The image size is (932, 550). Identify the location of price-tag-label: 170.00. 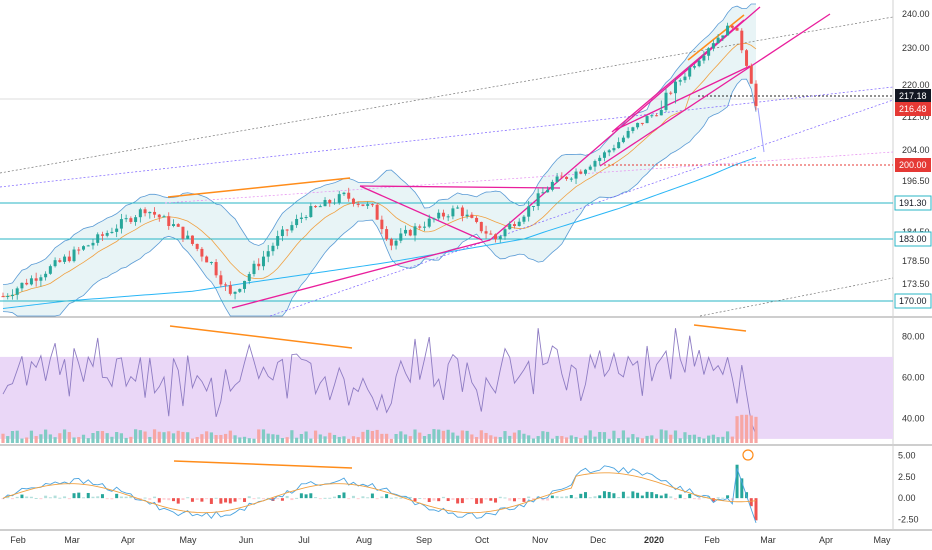
(913, 301).